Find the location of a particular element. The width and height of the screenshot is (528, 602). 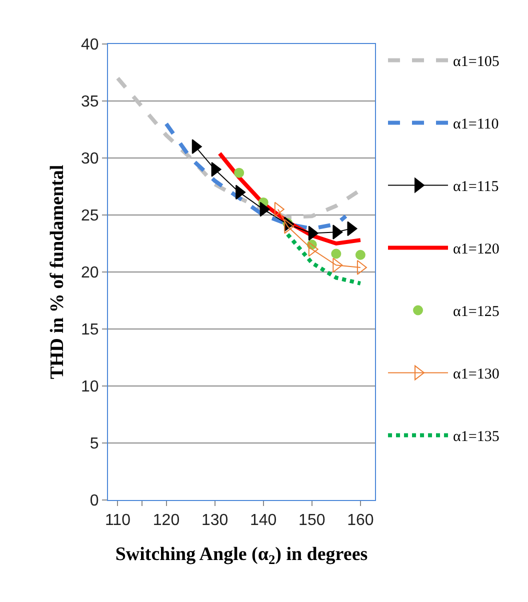

x-tick-label: 130 is located at coordinates (214, 521).